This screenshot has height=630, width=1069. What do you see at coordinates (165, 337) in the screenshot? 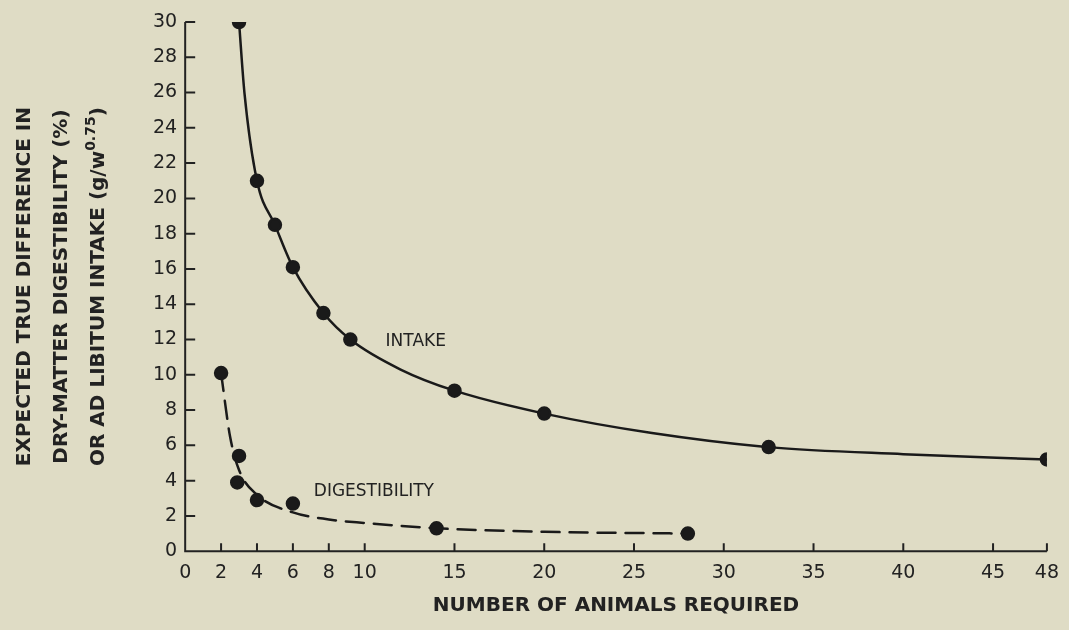
I see `y-tick-label: 12` at bounding box center [165, 337].